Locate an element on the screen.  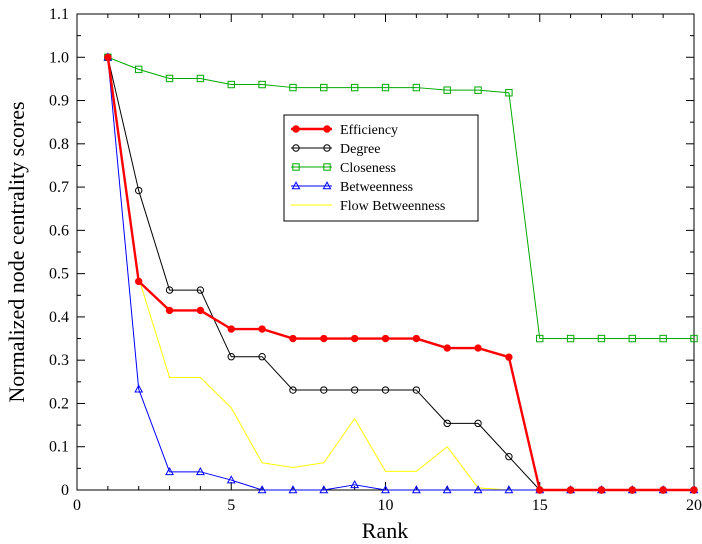
x-tick-label: 20 is located at coordinates (694, 505).